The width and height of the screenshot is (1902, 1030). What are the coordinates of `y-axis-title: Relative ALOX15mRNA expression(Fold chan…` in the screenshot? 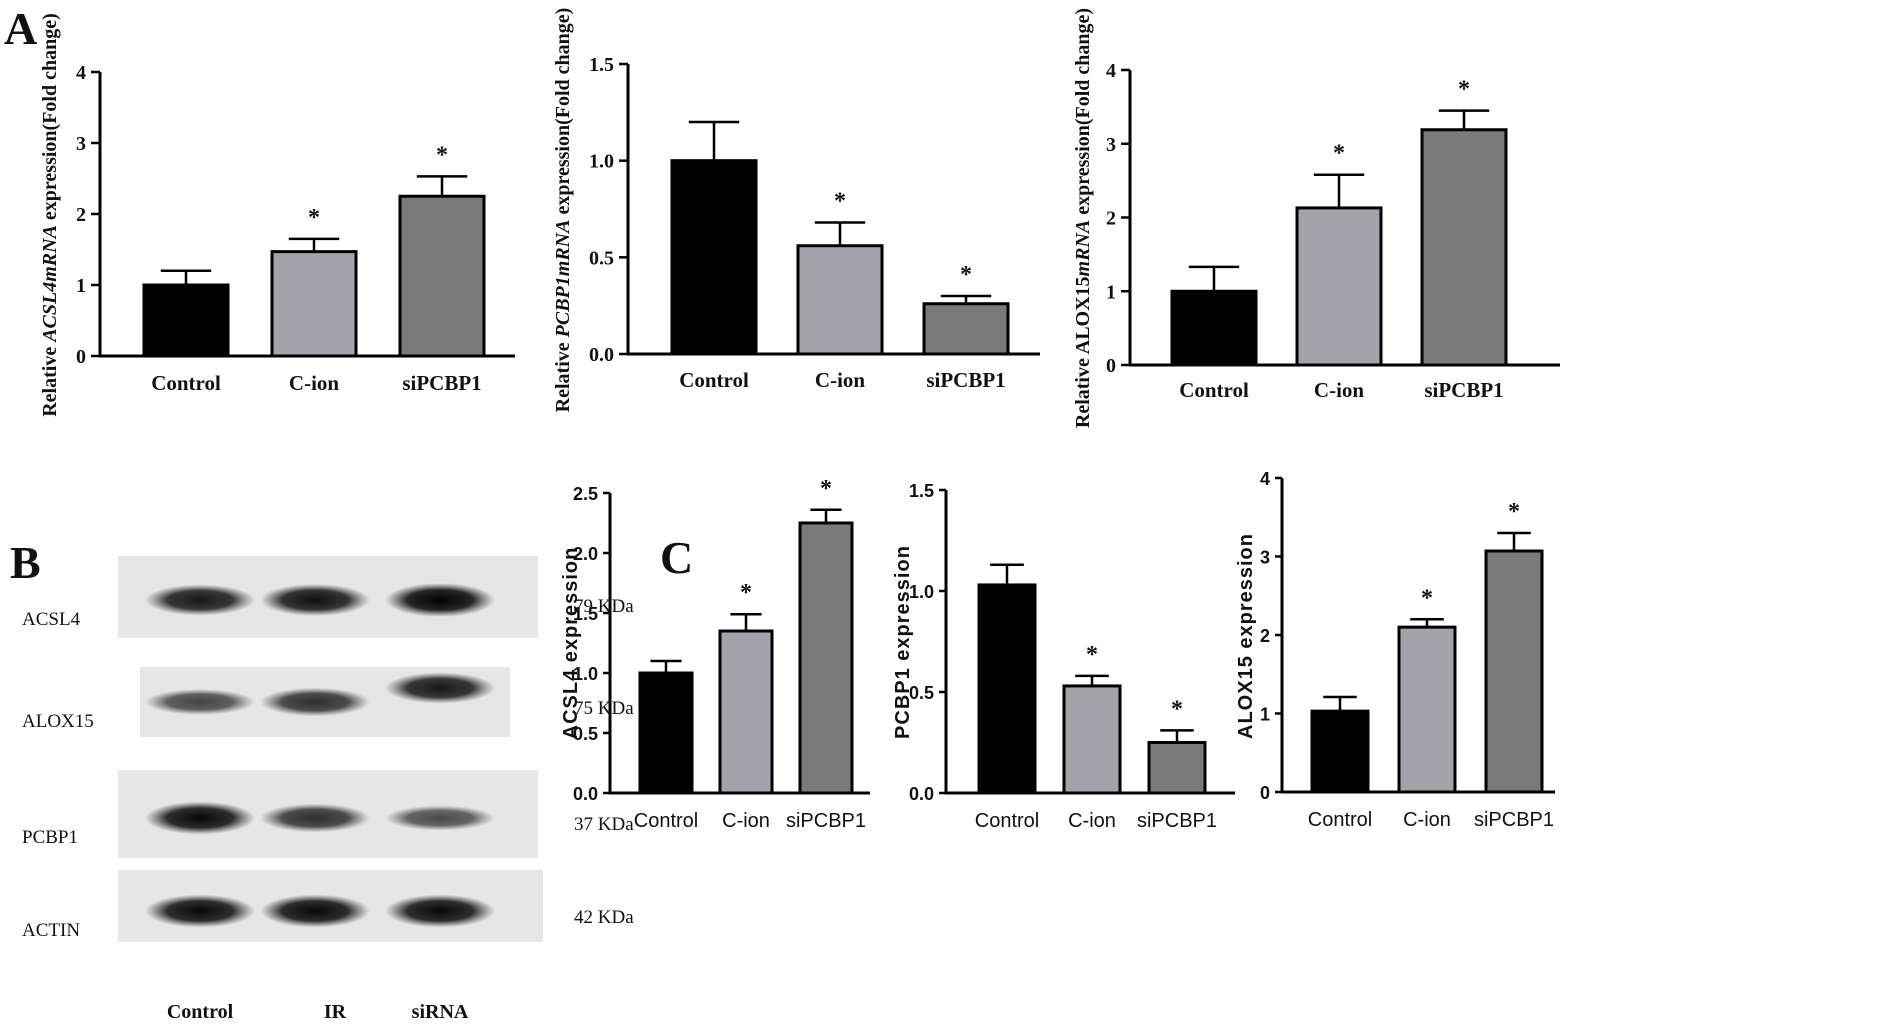 It's located at (1083, 218).